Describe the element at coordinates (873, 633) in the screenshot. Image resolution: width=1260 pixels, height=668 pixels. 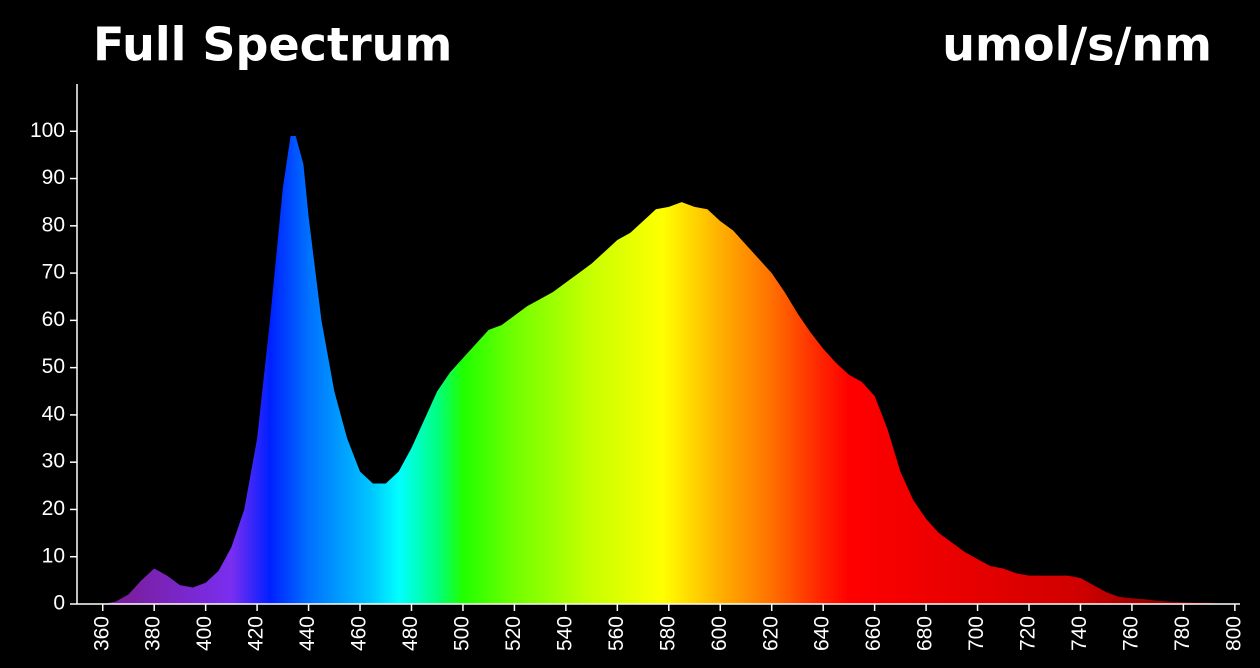
I see `x-tick-label: 660` at that location.